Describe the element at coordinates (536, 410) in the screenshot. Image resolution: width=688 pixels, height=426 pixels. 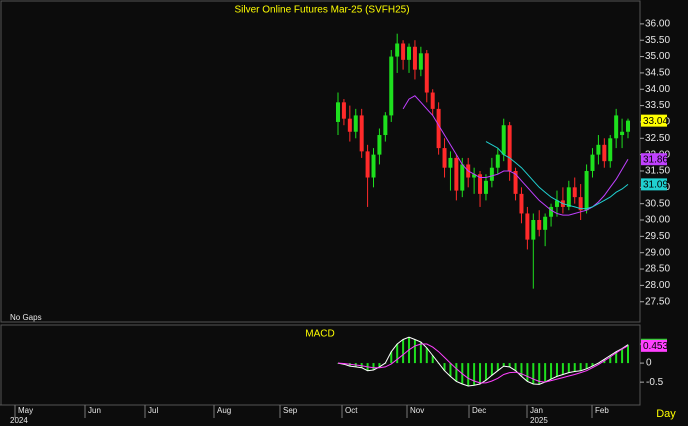
I see `x-tick-label: Jan` at that location.